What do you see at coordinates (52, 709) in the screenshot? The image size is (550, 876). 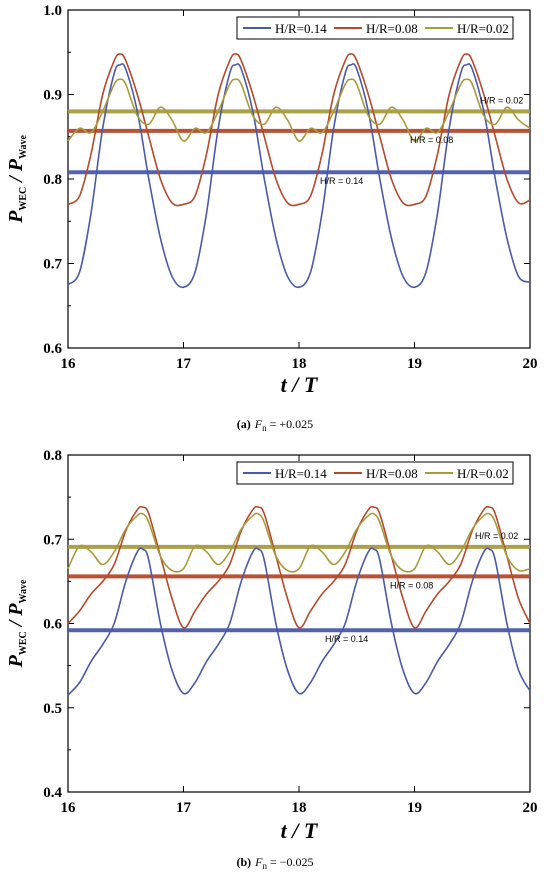 I see `y-tick-label: 0.5` at bounding box center [52, 709].